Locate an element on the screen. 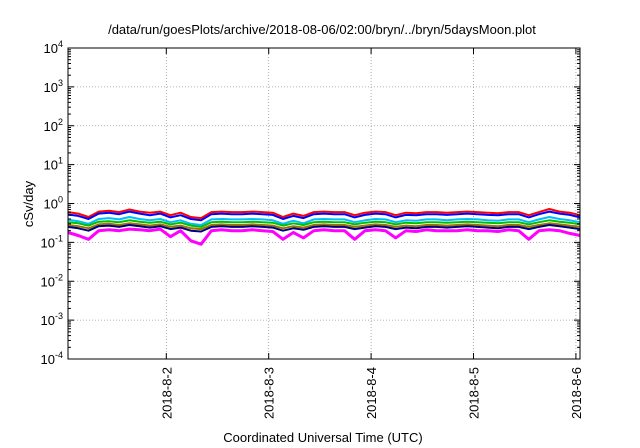  x-axis-label: Coordinated Universal Time (UTC) is located at coordinates (322, 437).